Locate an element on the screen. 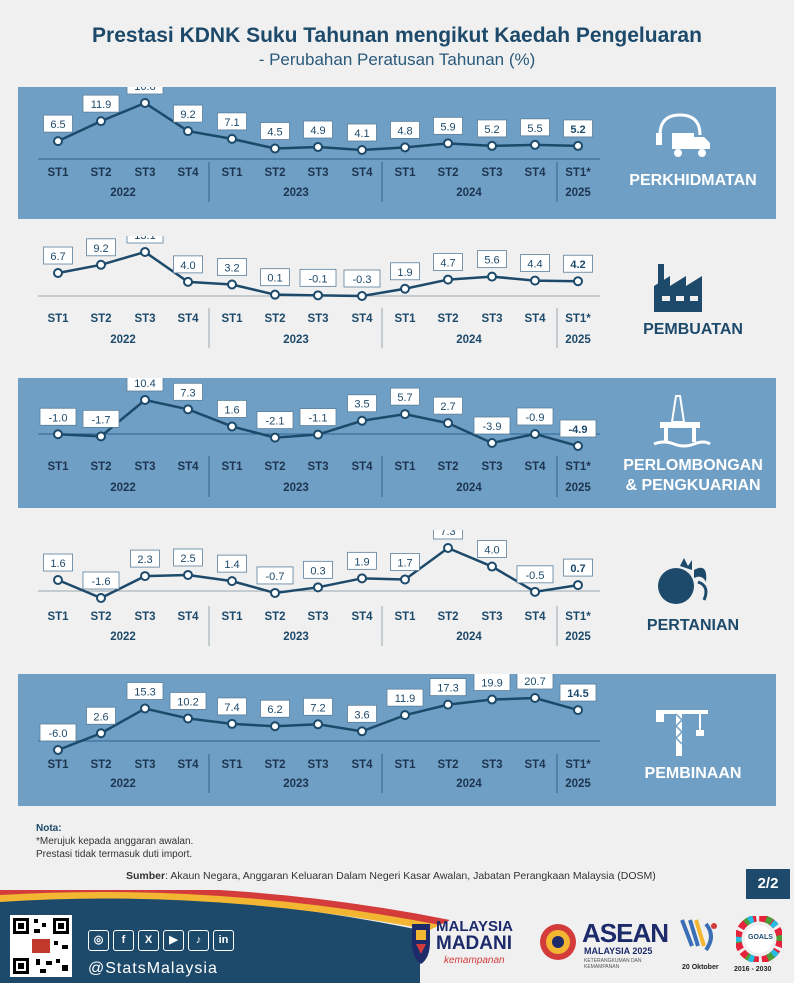 The width and height of the screenshot is (794, 983). data-label: 19.9 is located at coordinates (492, 682).